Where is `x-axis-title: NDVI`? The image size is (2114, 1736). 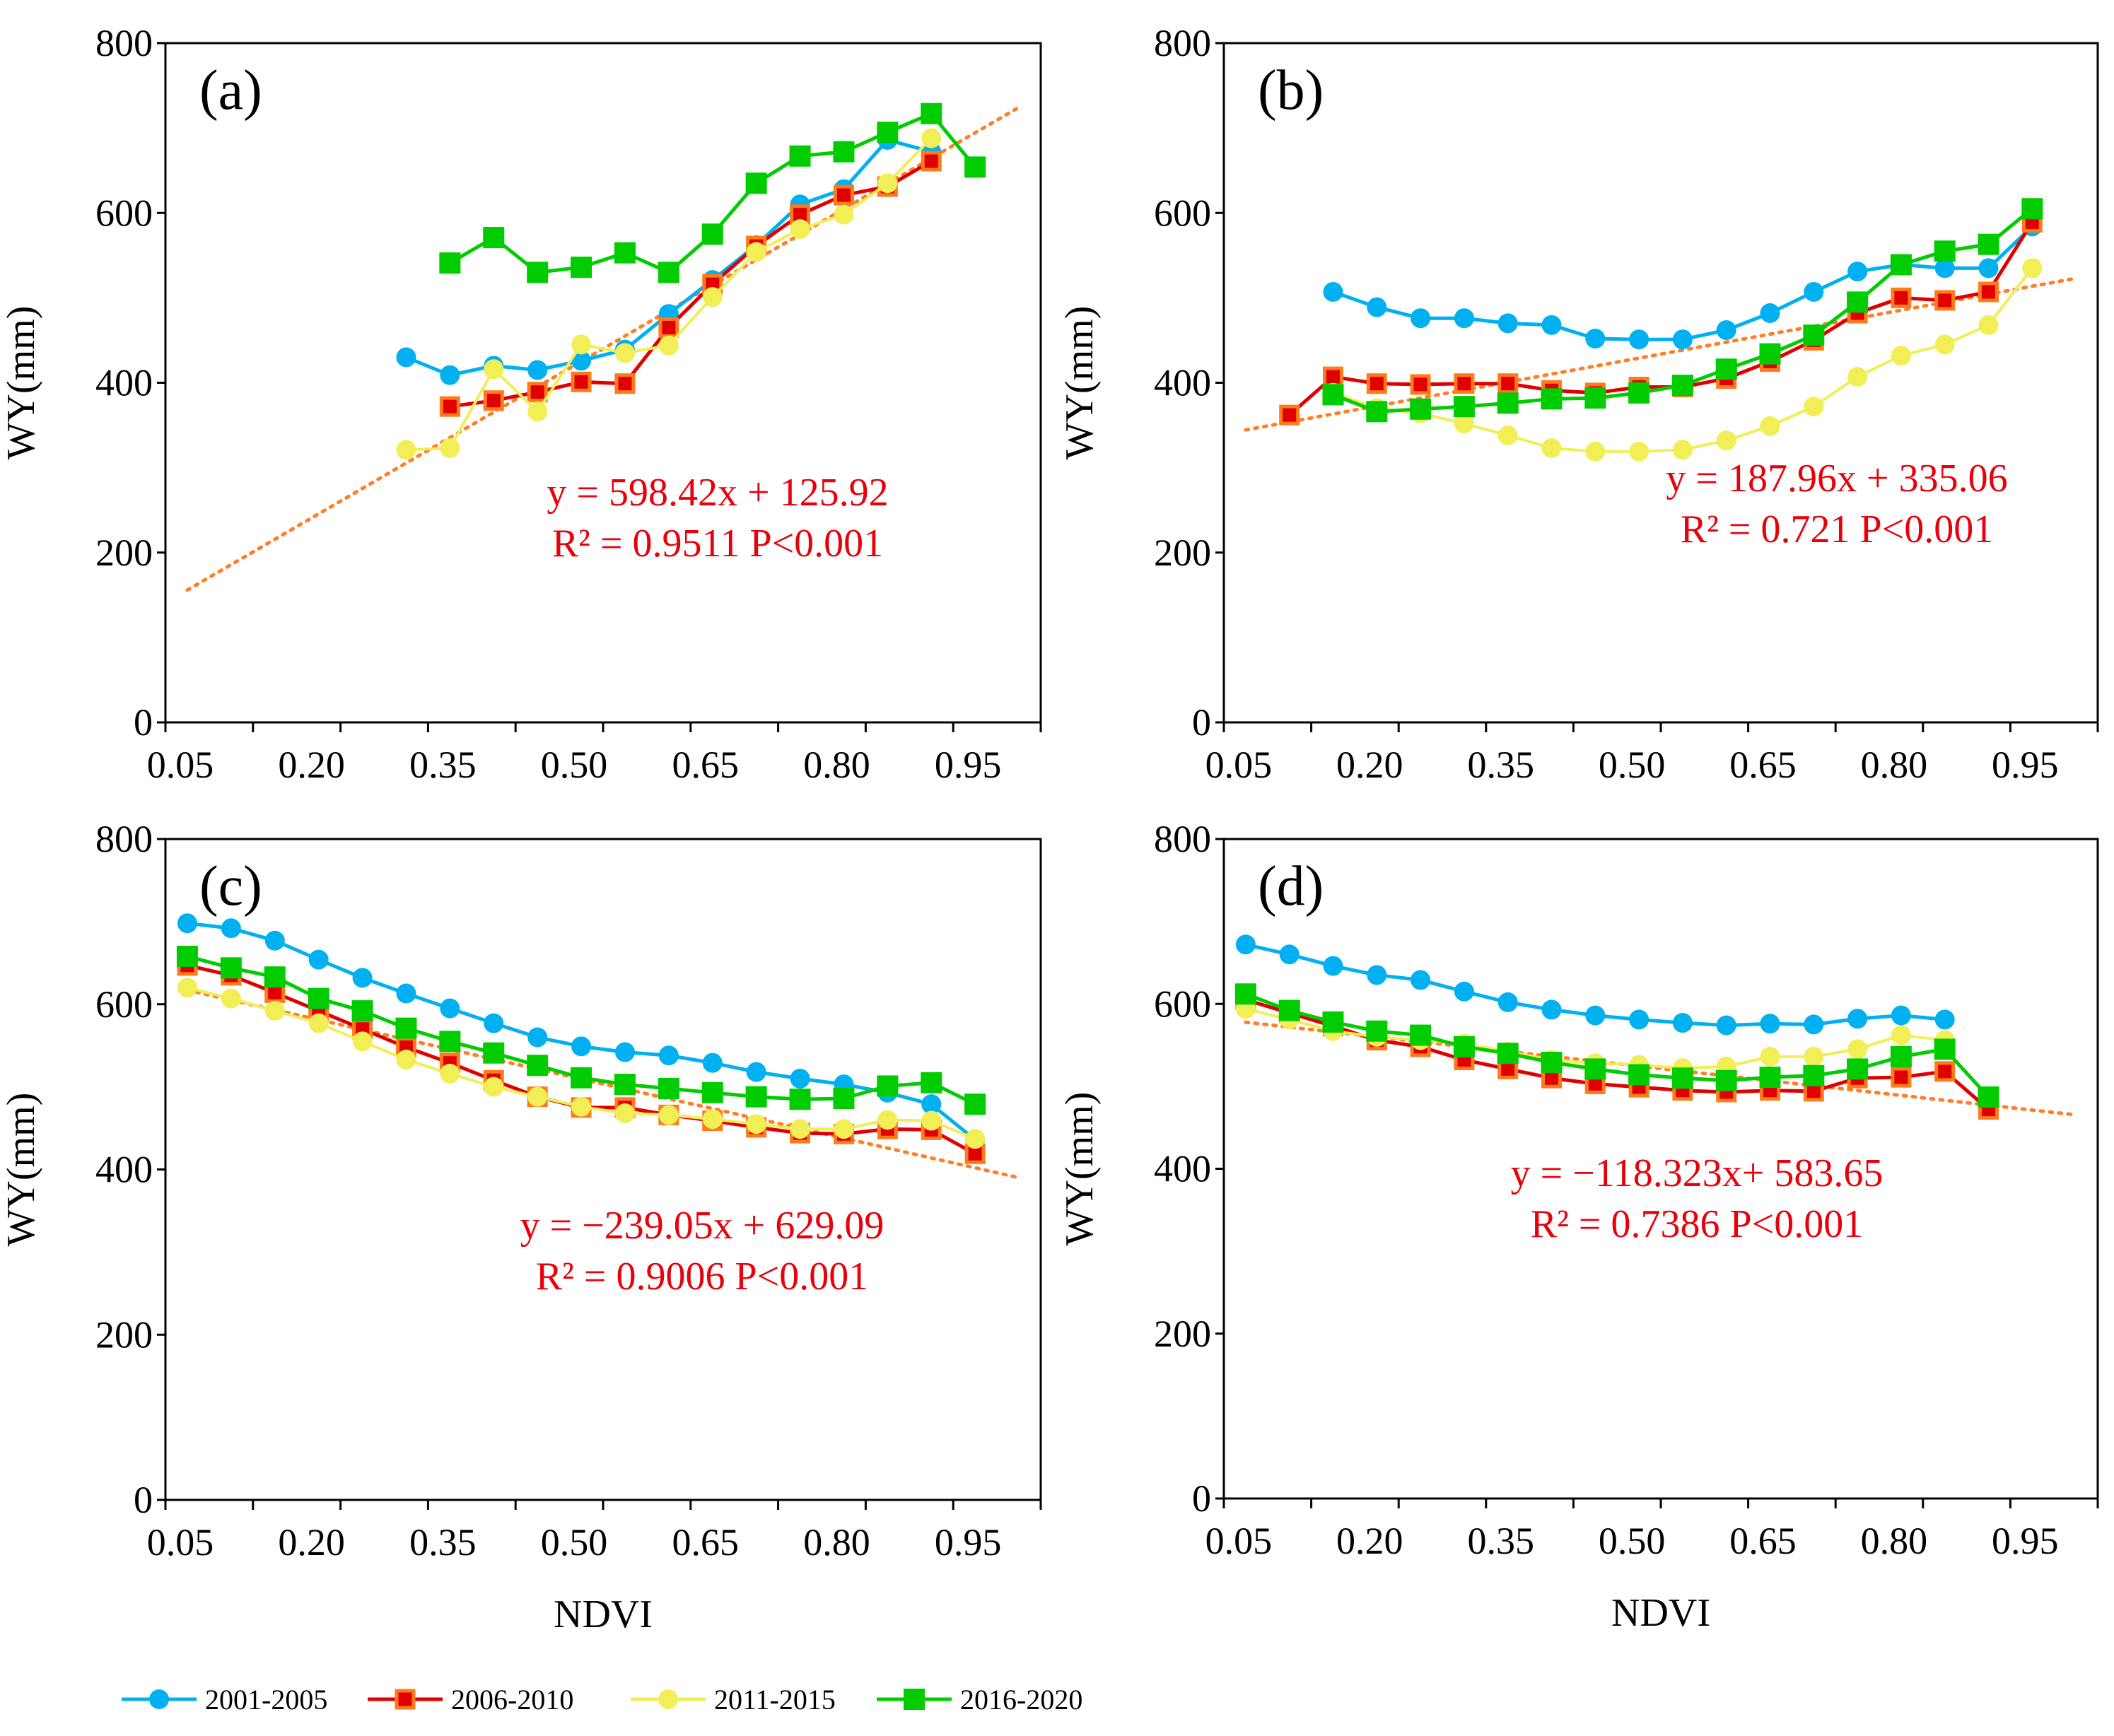 x-axis-title: NDVI is located at coordinates (603, 1614).